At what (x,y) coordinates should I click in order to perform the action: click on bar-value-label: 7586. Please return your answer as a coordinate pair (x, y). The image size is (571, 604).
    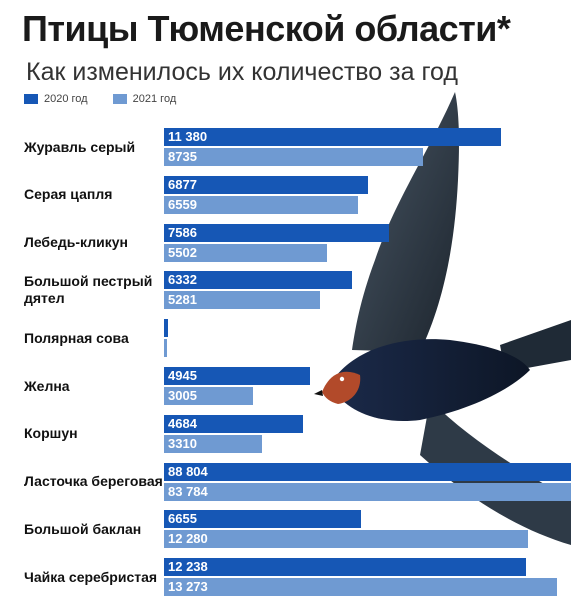
    Looking at the image, I should click on (182, 232).